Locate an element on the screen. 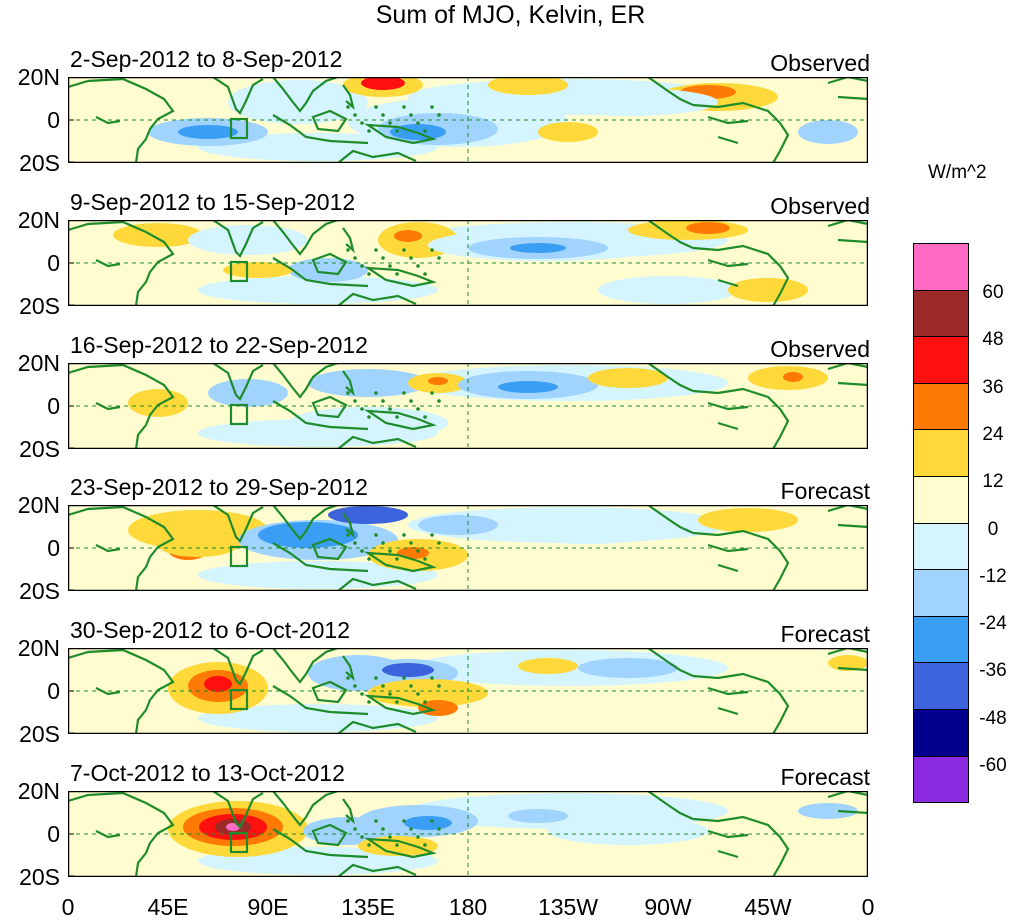 Image resolution: width=1021 pixels, height=923 pixels. colorbar-label: -36 is located at coordinates (993, 671).